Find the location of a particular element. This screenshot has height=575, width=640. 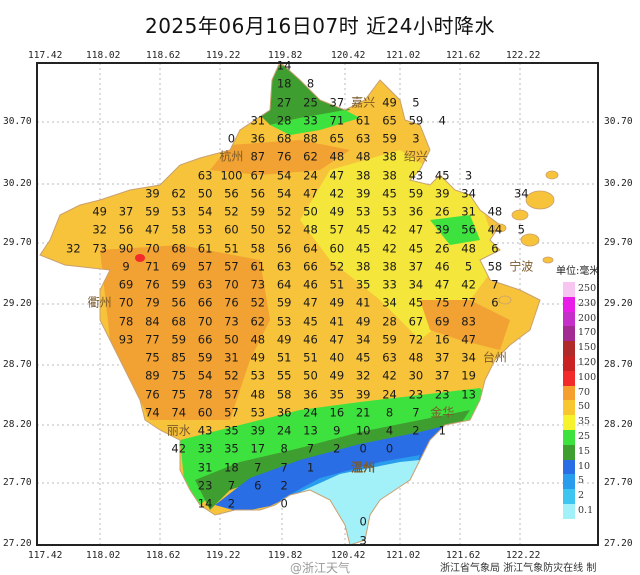

station-rainfall-value: 6 is located at coordinates (258, 485).